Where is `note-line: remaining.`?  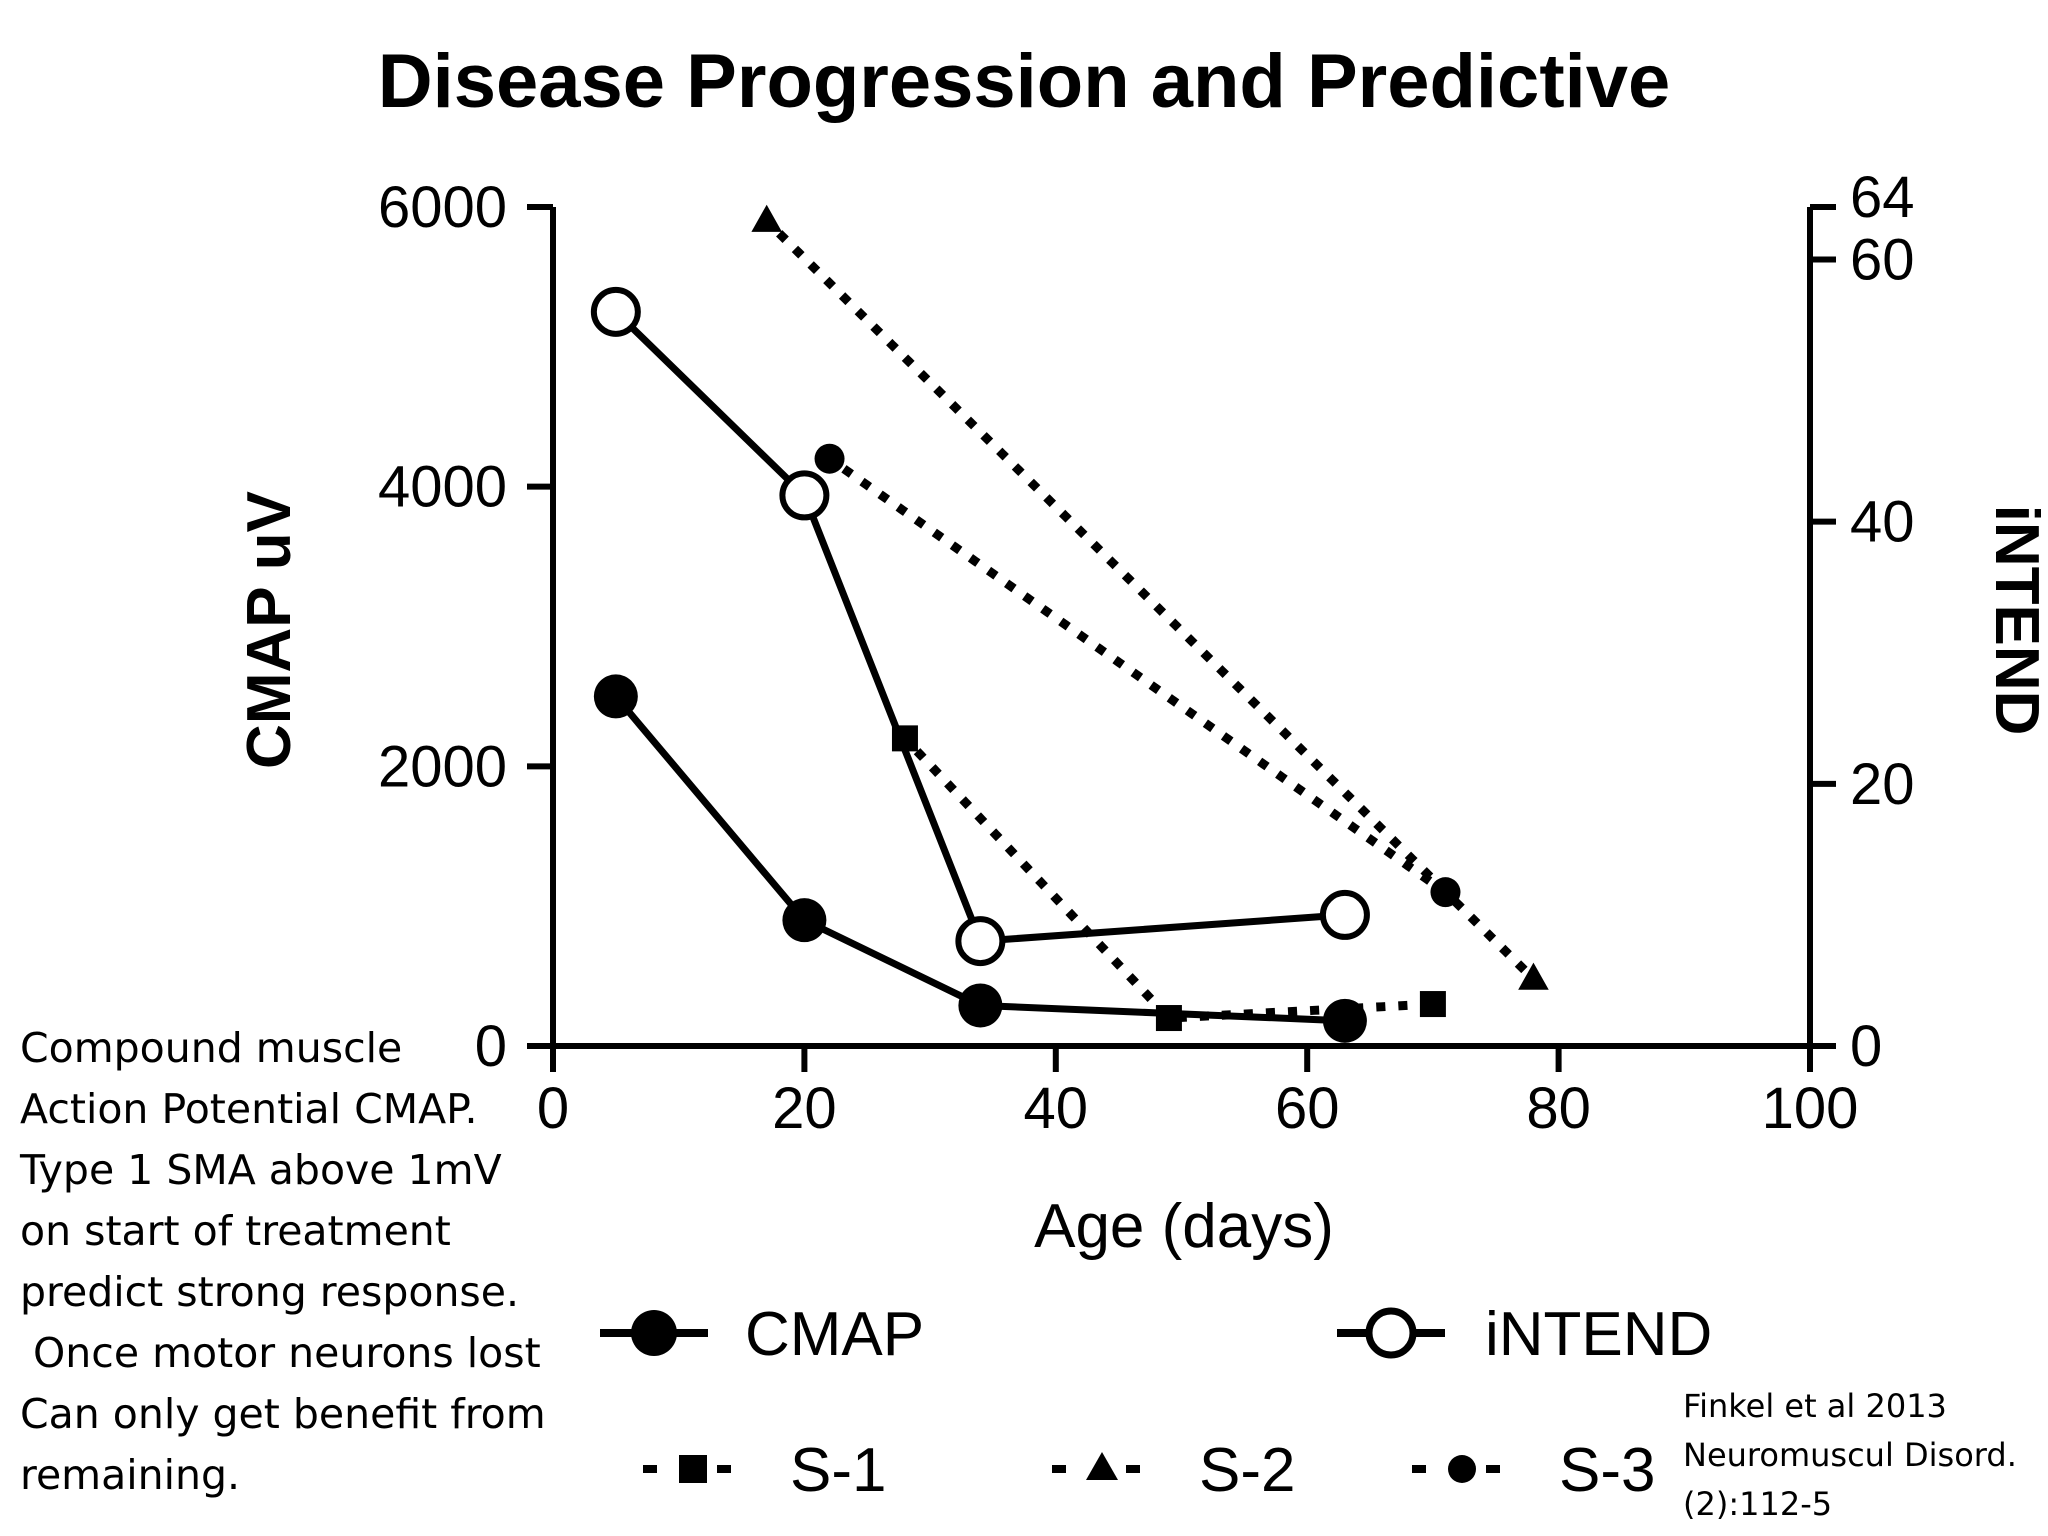
note-line: remaining. is located at coordinates (130, 1475).